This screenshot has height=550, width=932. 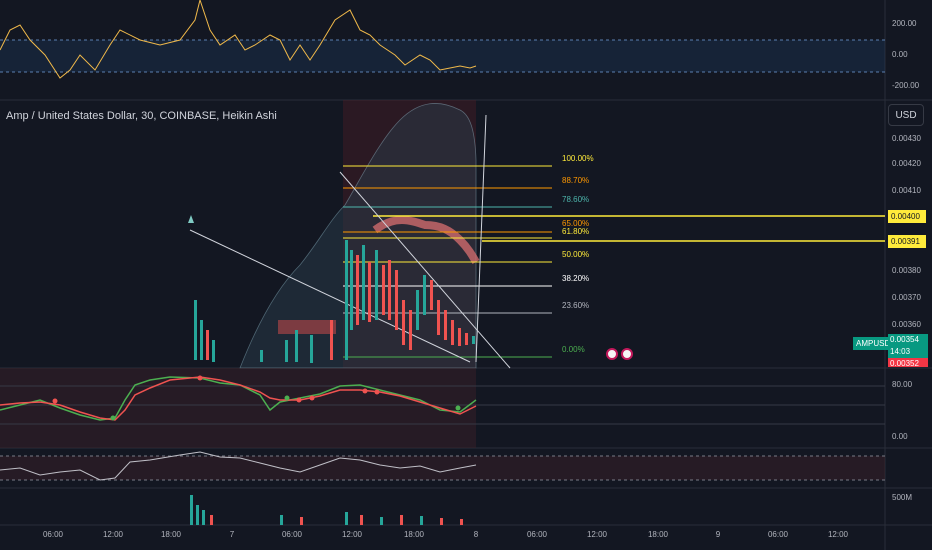 What do you see at coordinates (902, 384) in the screenshot?
I see `indicator-label-80: 80.00` at bounding box center [902, 384].